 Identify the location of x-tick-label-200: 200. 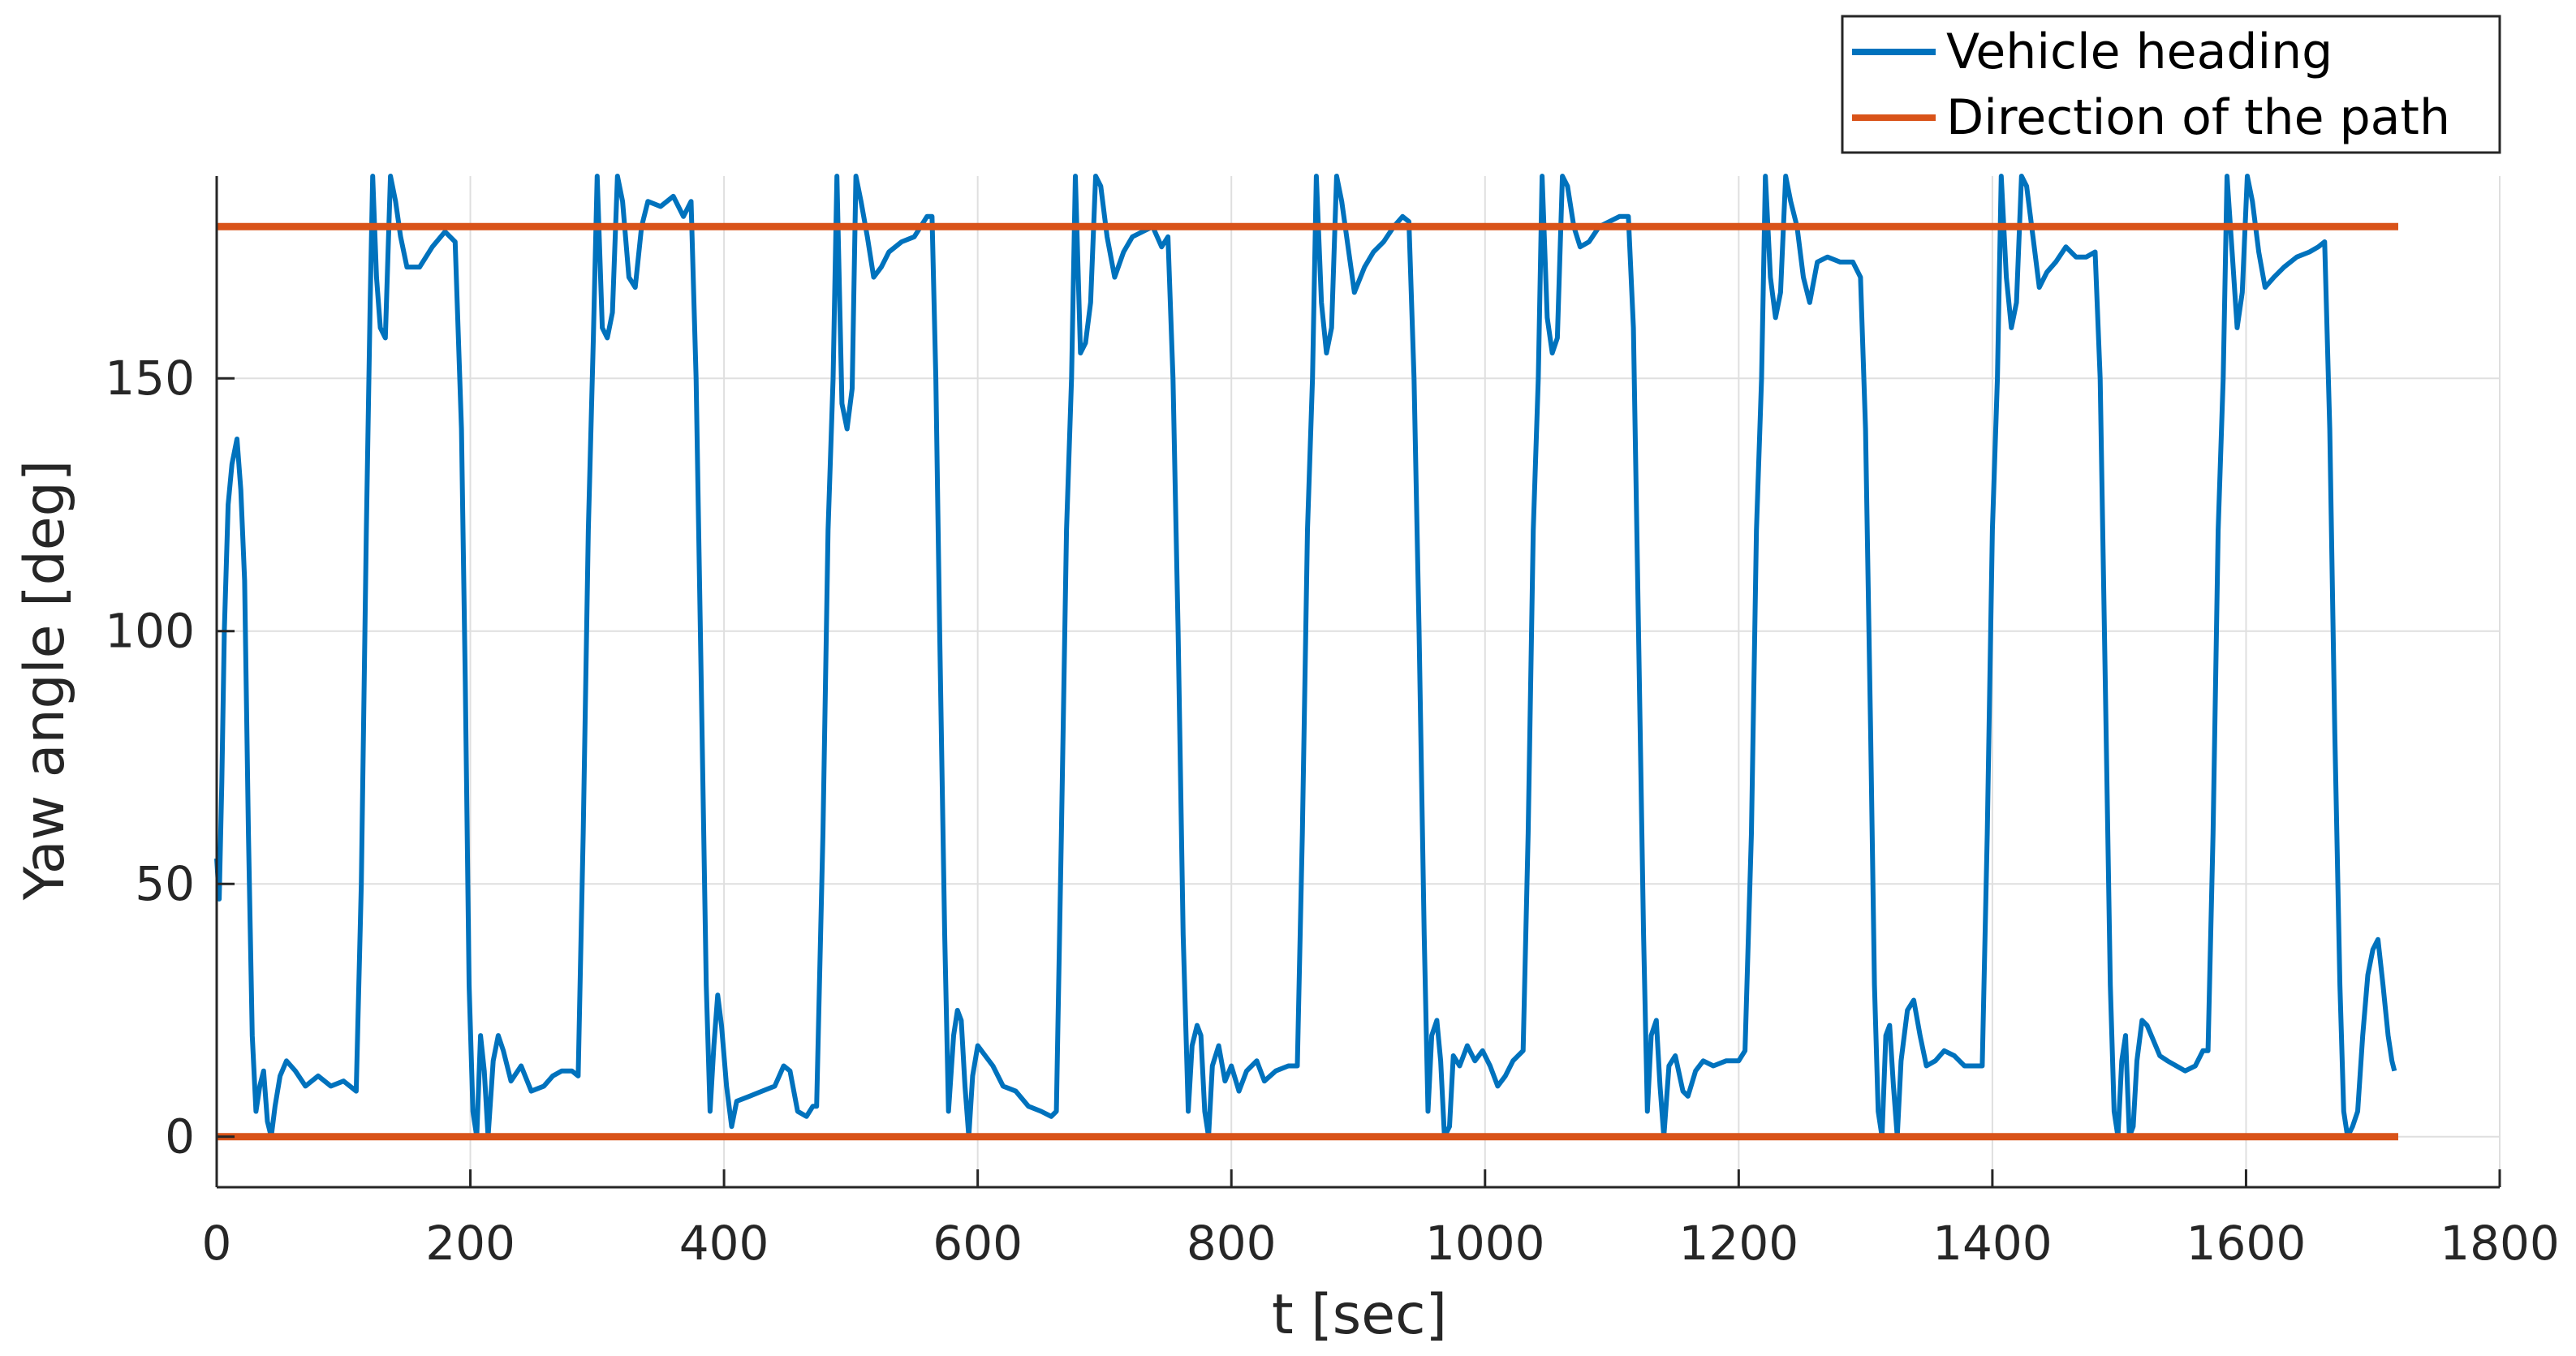
(470, 1243).